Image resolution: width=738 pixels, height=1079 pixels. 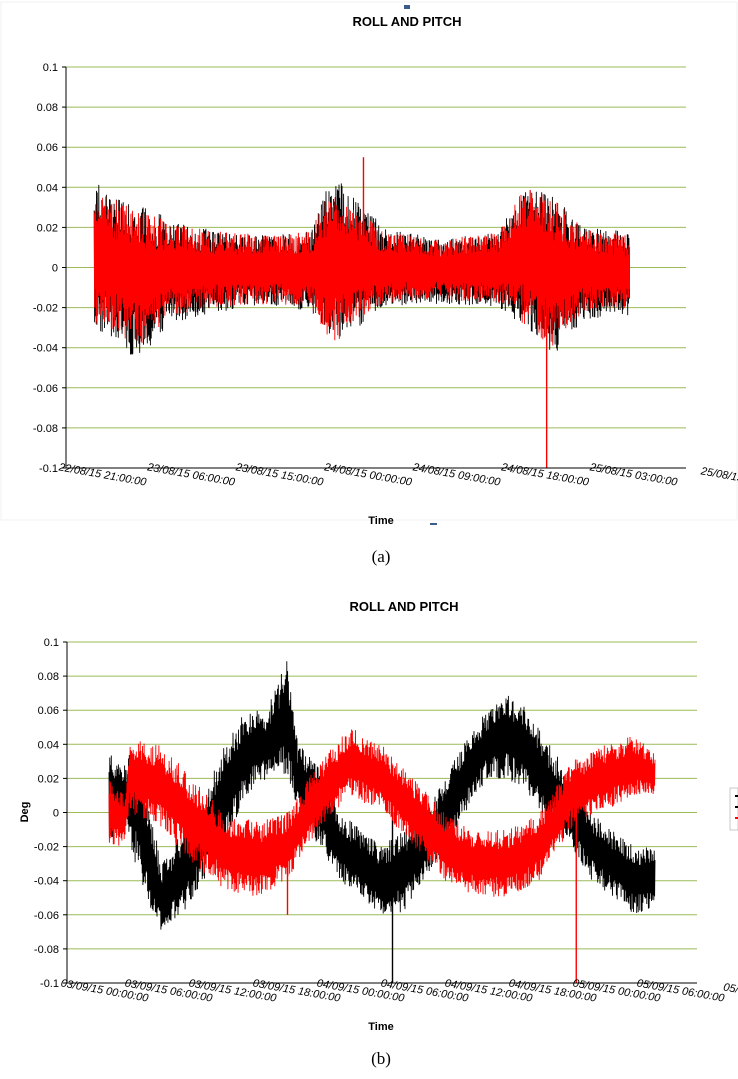 What do you see at coordinates (380, 1027) in the screenshot?
I see `chart-b-xlabel: Time` at bounding box center [380, 1027].